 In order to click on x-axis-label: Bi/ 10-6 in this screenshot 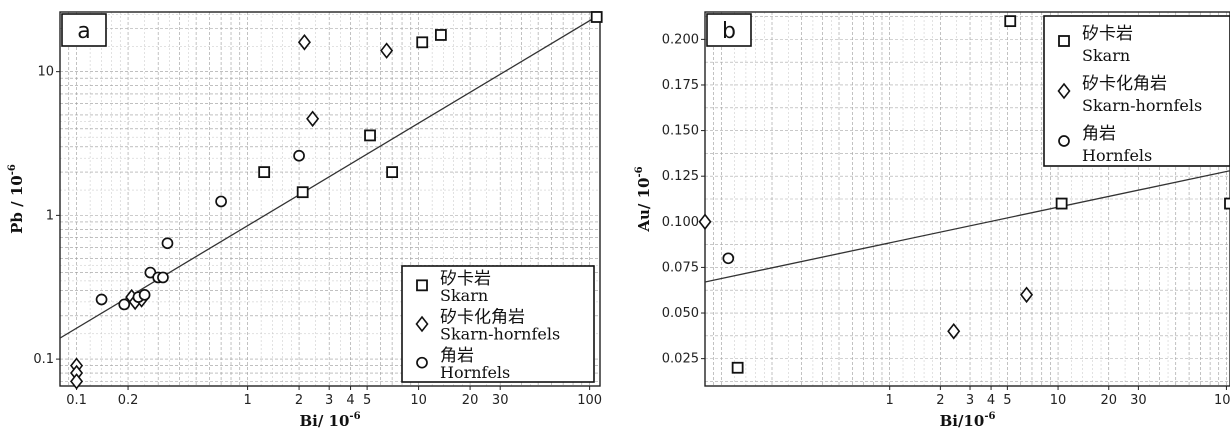, I will do `click(329, 420)`.